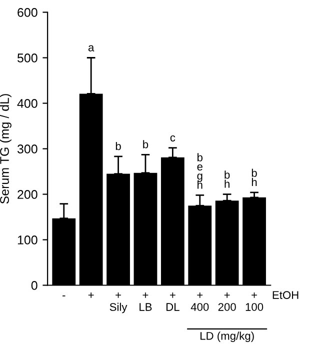  What do you see at coordinates (6, 149) in the screenshot?
I see `y-axis-title: Serum TG (mg / dL)` at bounding box center [6, 149].